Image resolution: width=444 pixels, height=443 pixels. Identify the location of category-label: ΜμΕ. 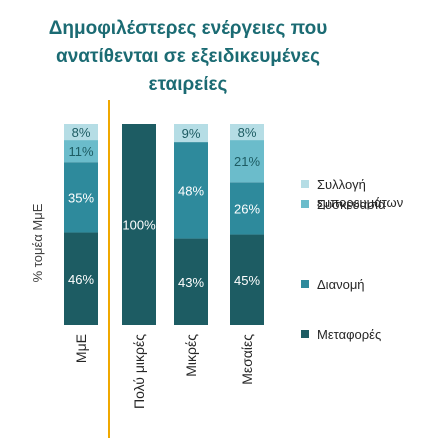
(81, 348).